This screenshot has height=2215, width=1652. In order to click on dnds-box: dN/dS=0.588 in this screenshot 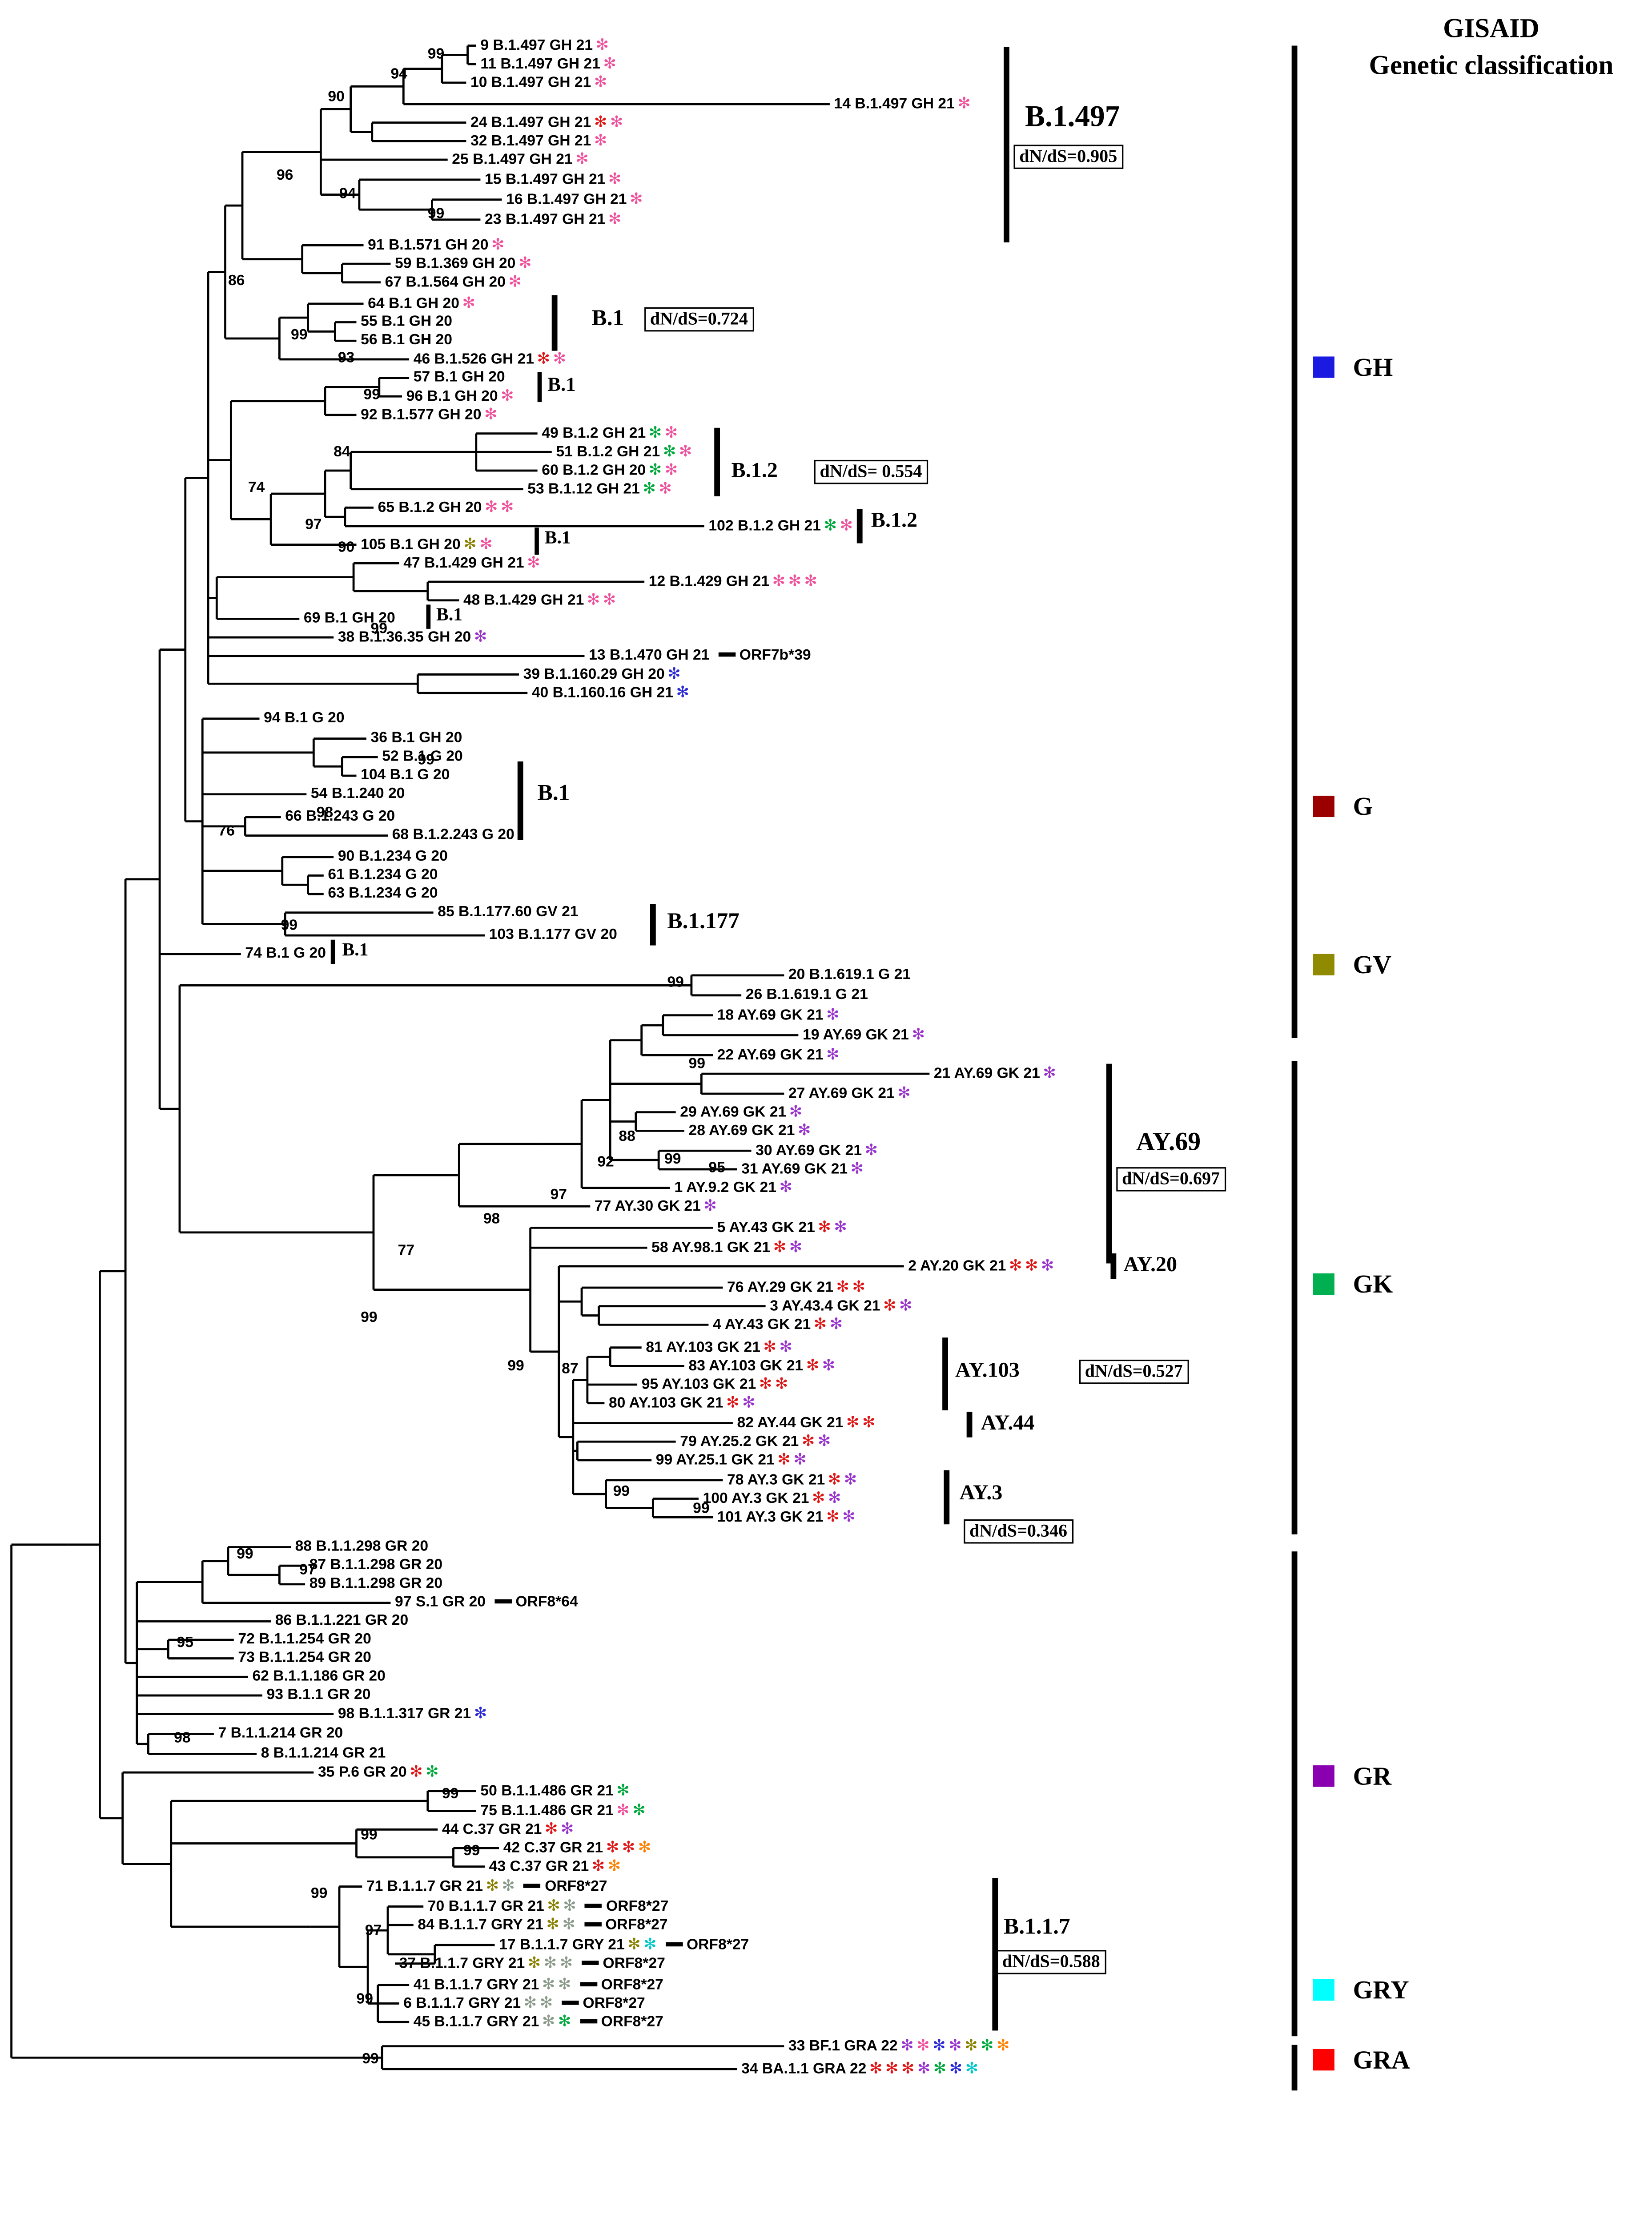, I will do `click(1051, 1962)`.